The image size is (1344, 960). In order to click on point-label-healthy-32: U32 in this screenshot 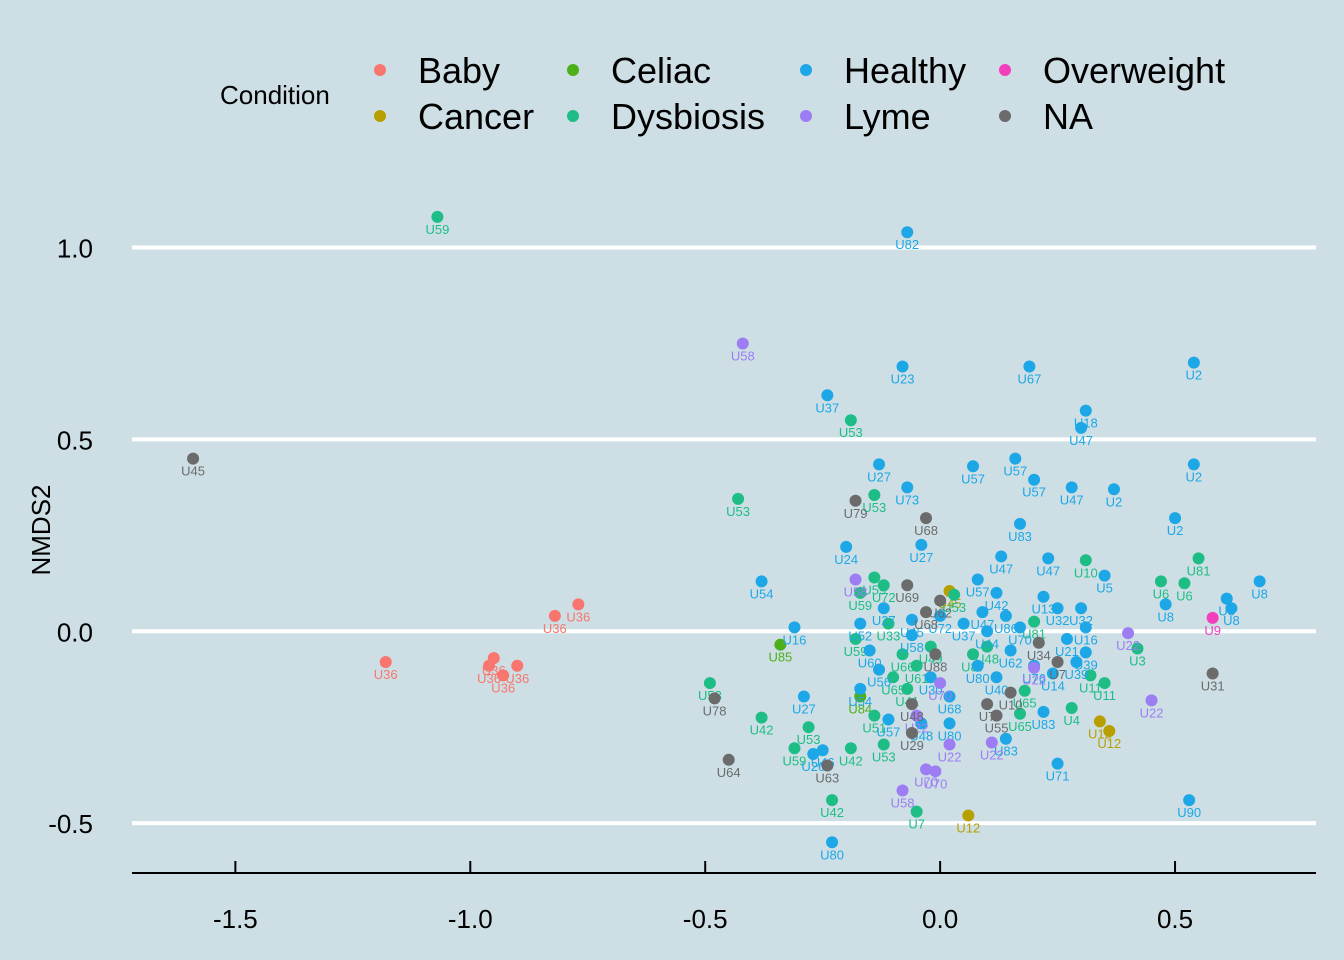, I will do `click(1058, 620)`.